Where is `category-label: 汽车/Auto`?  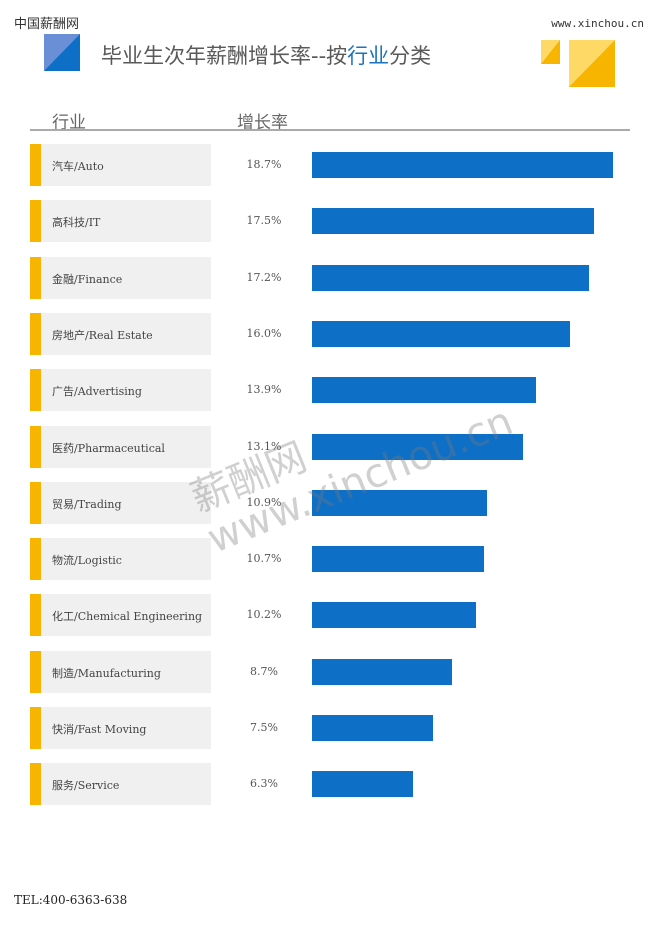 category-label: 汽车/Auto is located at coordinates (78, 166).